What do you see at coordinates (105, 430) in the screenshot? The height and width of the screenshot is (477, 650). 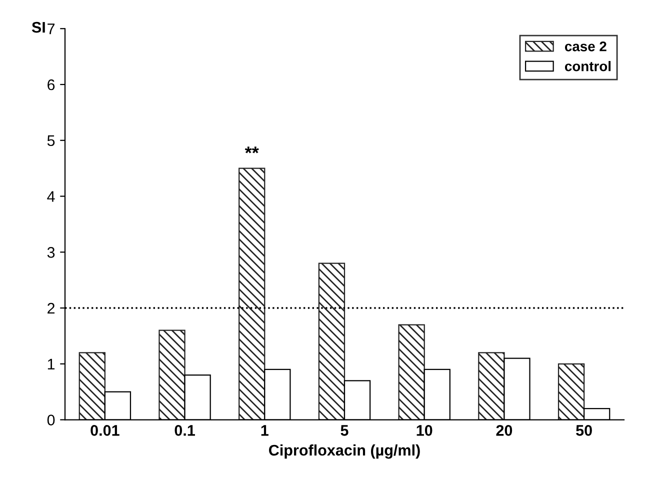 I see `x-tick-label: 0.01` at bounding box center [105, 430].